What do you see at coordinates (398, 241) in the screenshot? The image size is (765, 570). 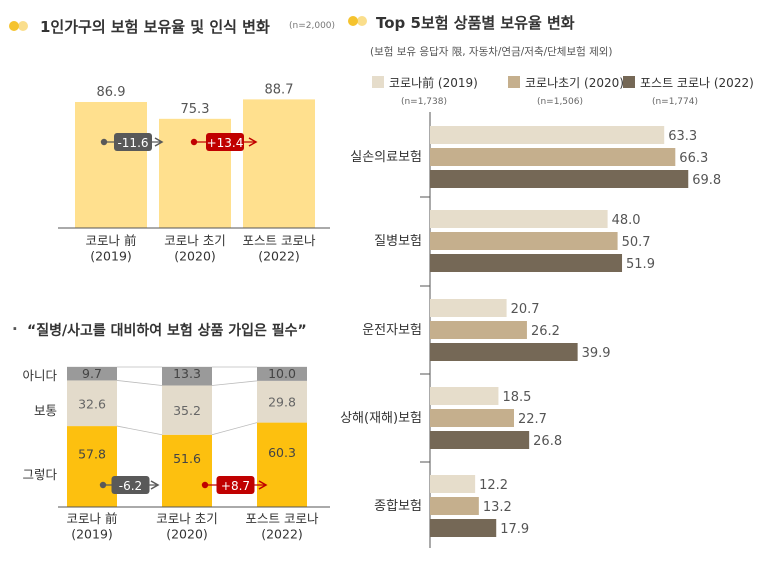 I see `category-label: 질병보험` at bounding box center [398, 241].